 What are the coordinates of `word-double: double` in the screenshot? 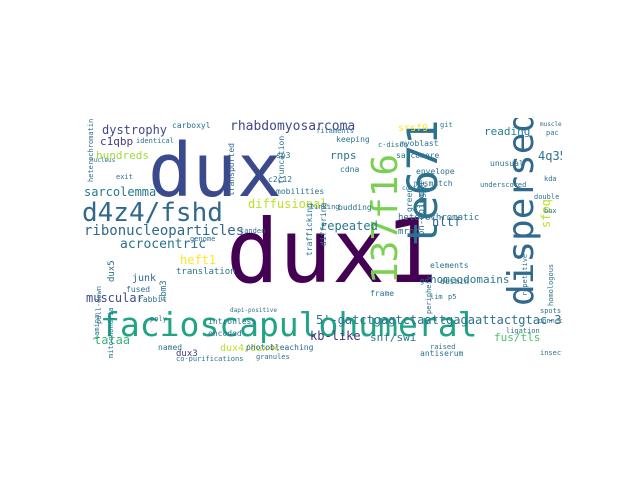 It's located at (547, 197).